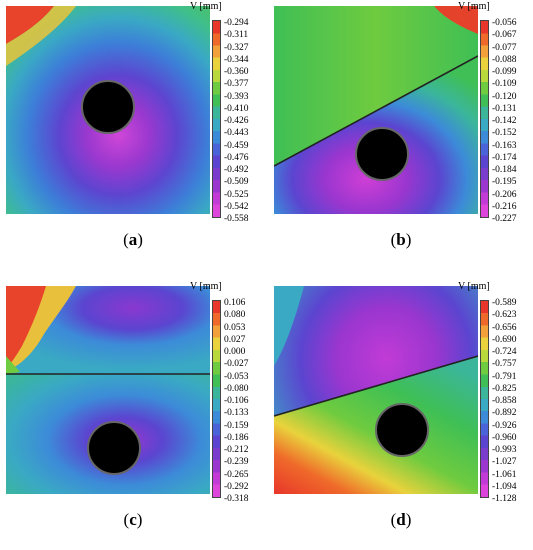  I want to click on colorbar-tick-label: -0.077, so click(504, 47).